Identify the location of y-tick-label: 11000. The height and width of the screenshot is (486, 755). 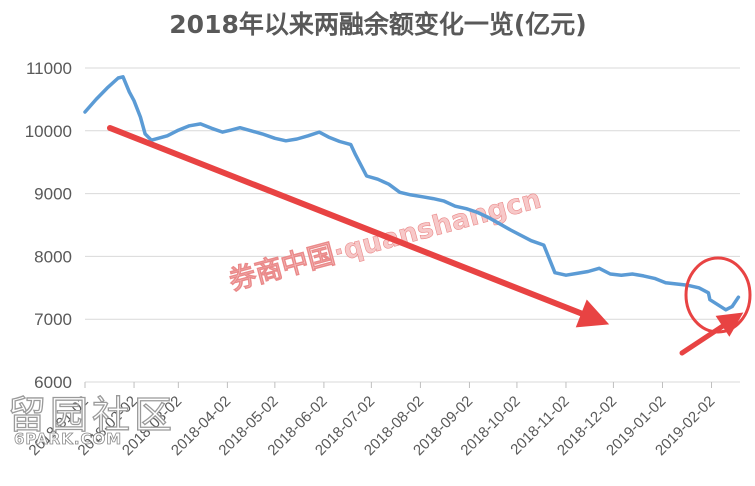
(49, 68).